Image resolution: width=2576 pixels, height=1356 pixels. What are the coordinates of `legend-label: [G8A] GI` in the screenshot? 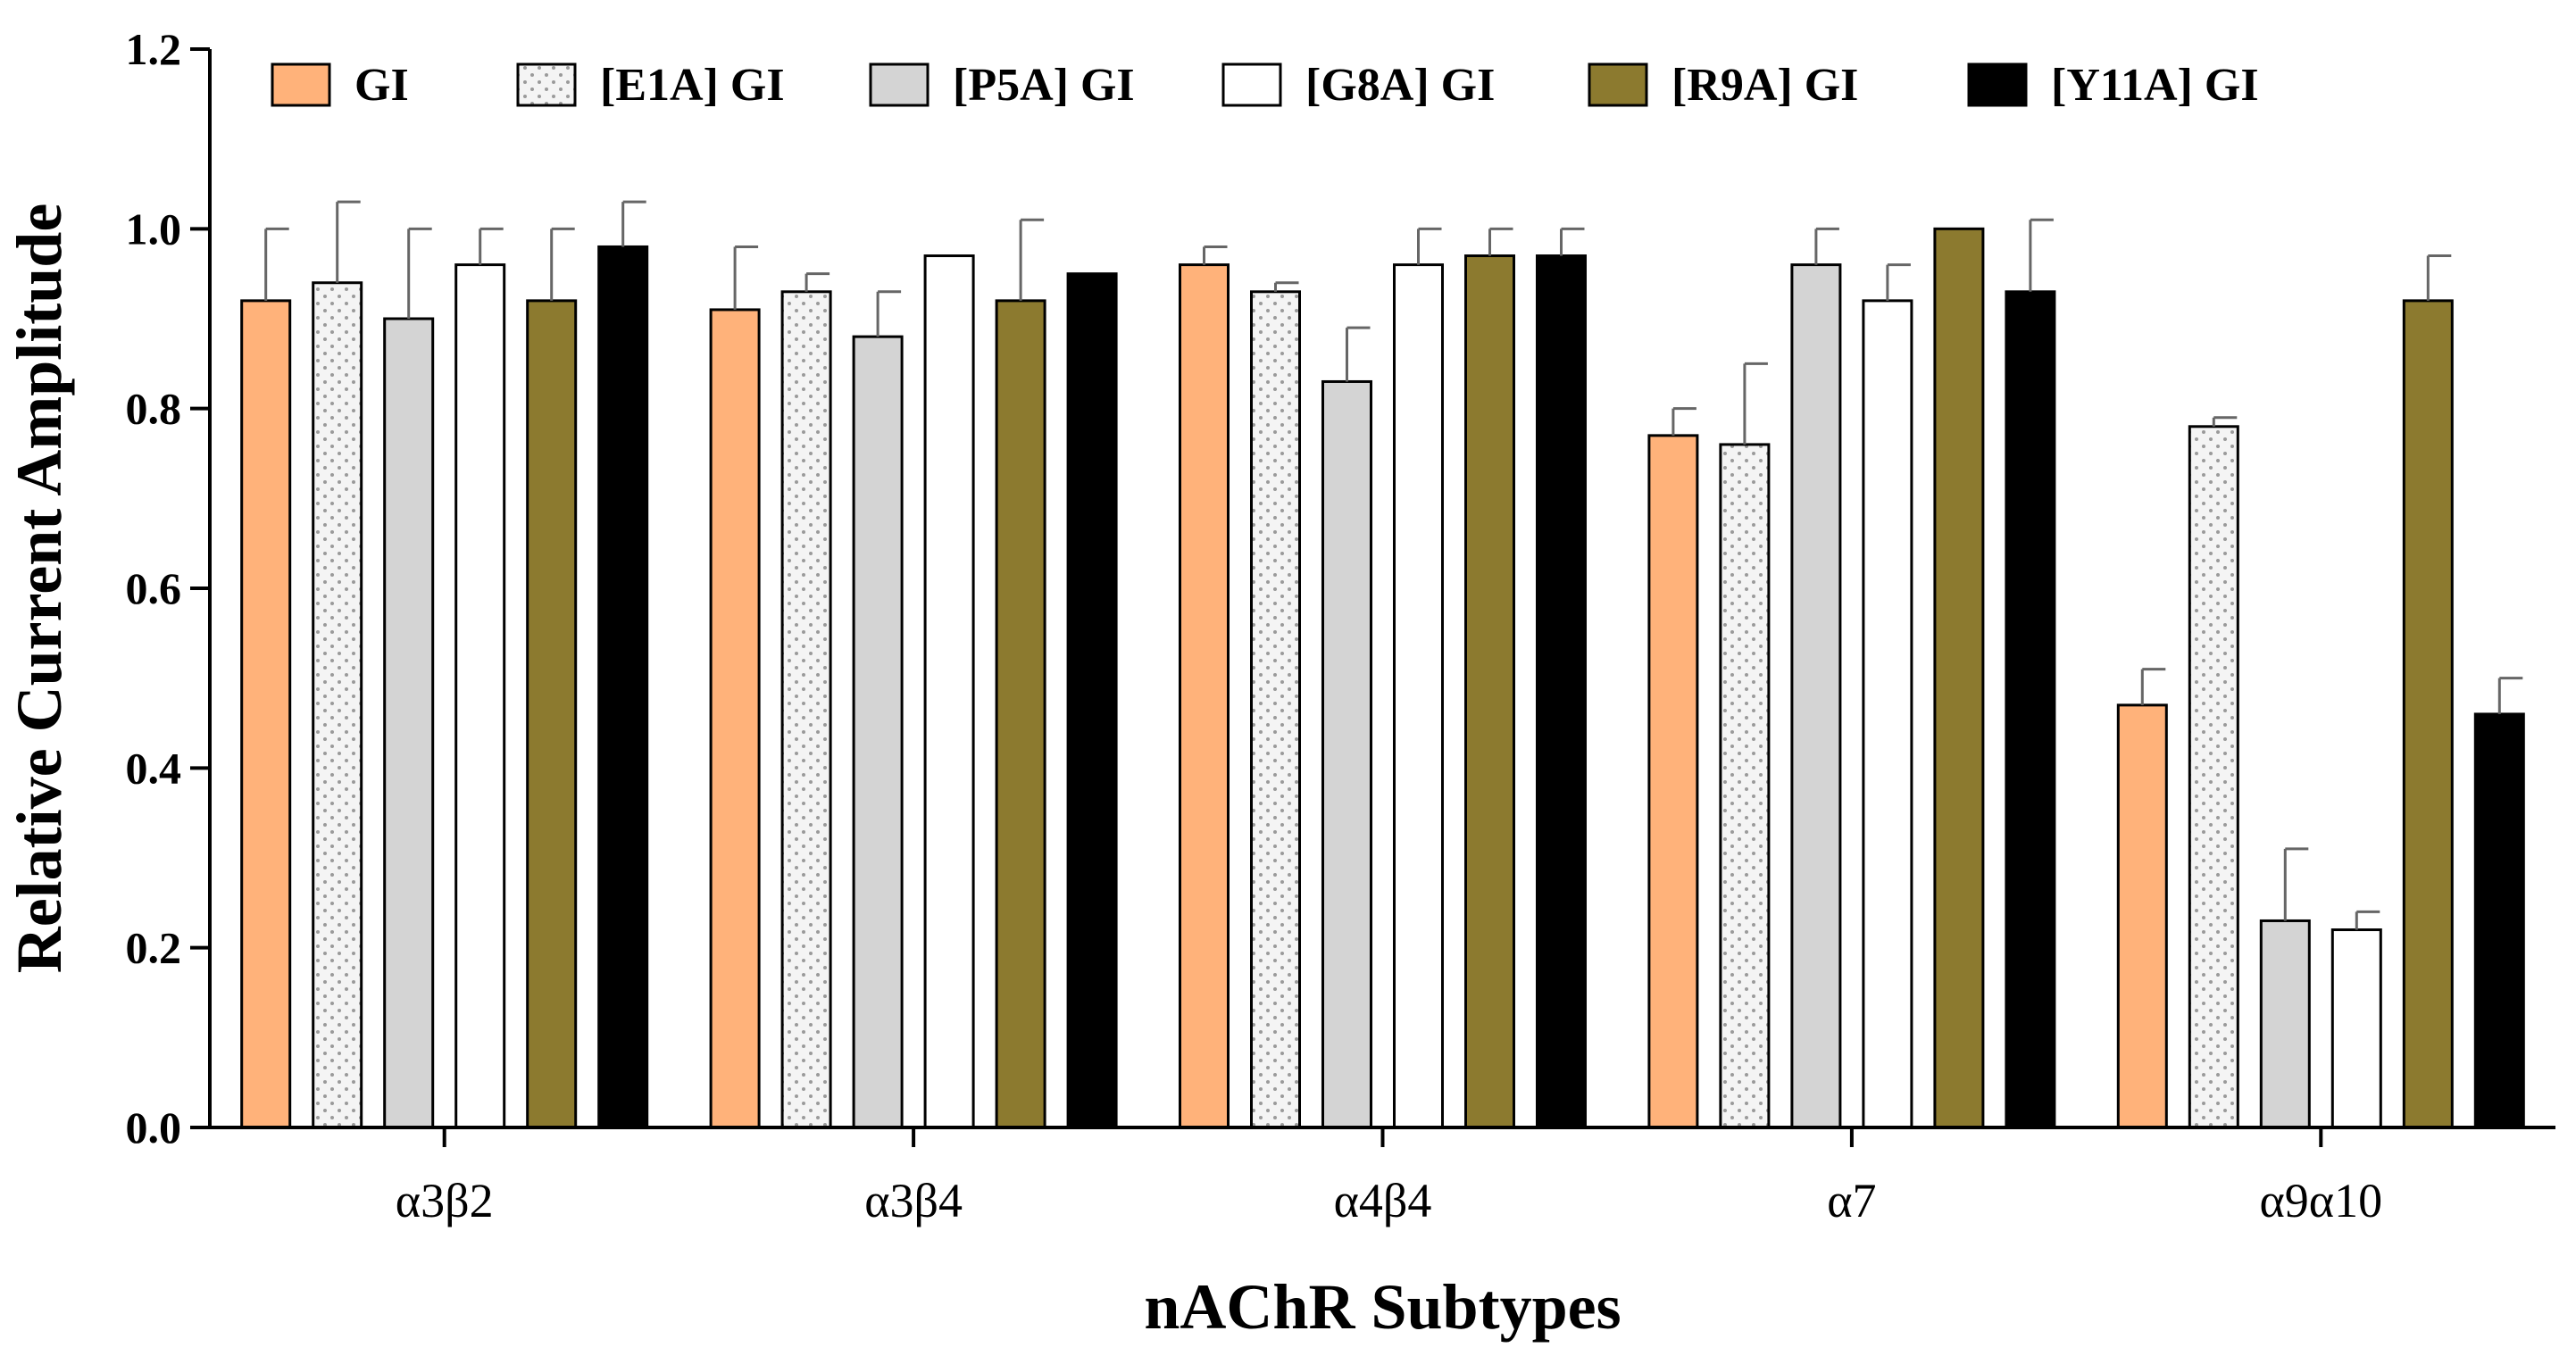 It's located at (1400, 85).